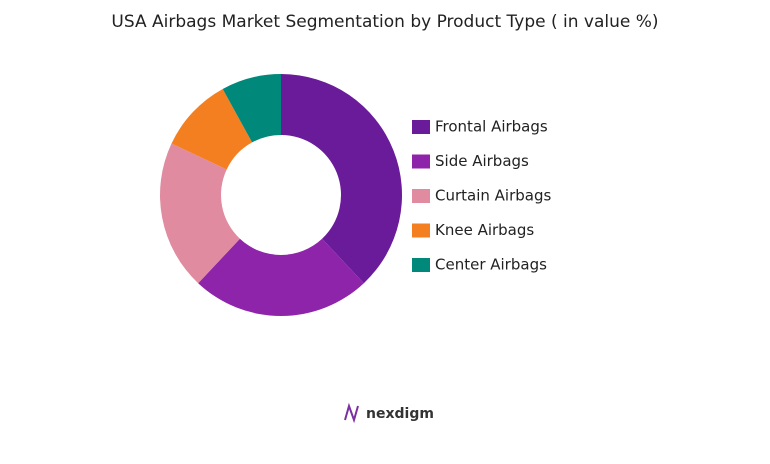 The height and width of the screenshot is (464, 770). What do you see at coordinates (400, 414) in the screenshot?
I see `brand-name: nexdigm` at bounding box center [400, 414].